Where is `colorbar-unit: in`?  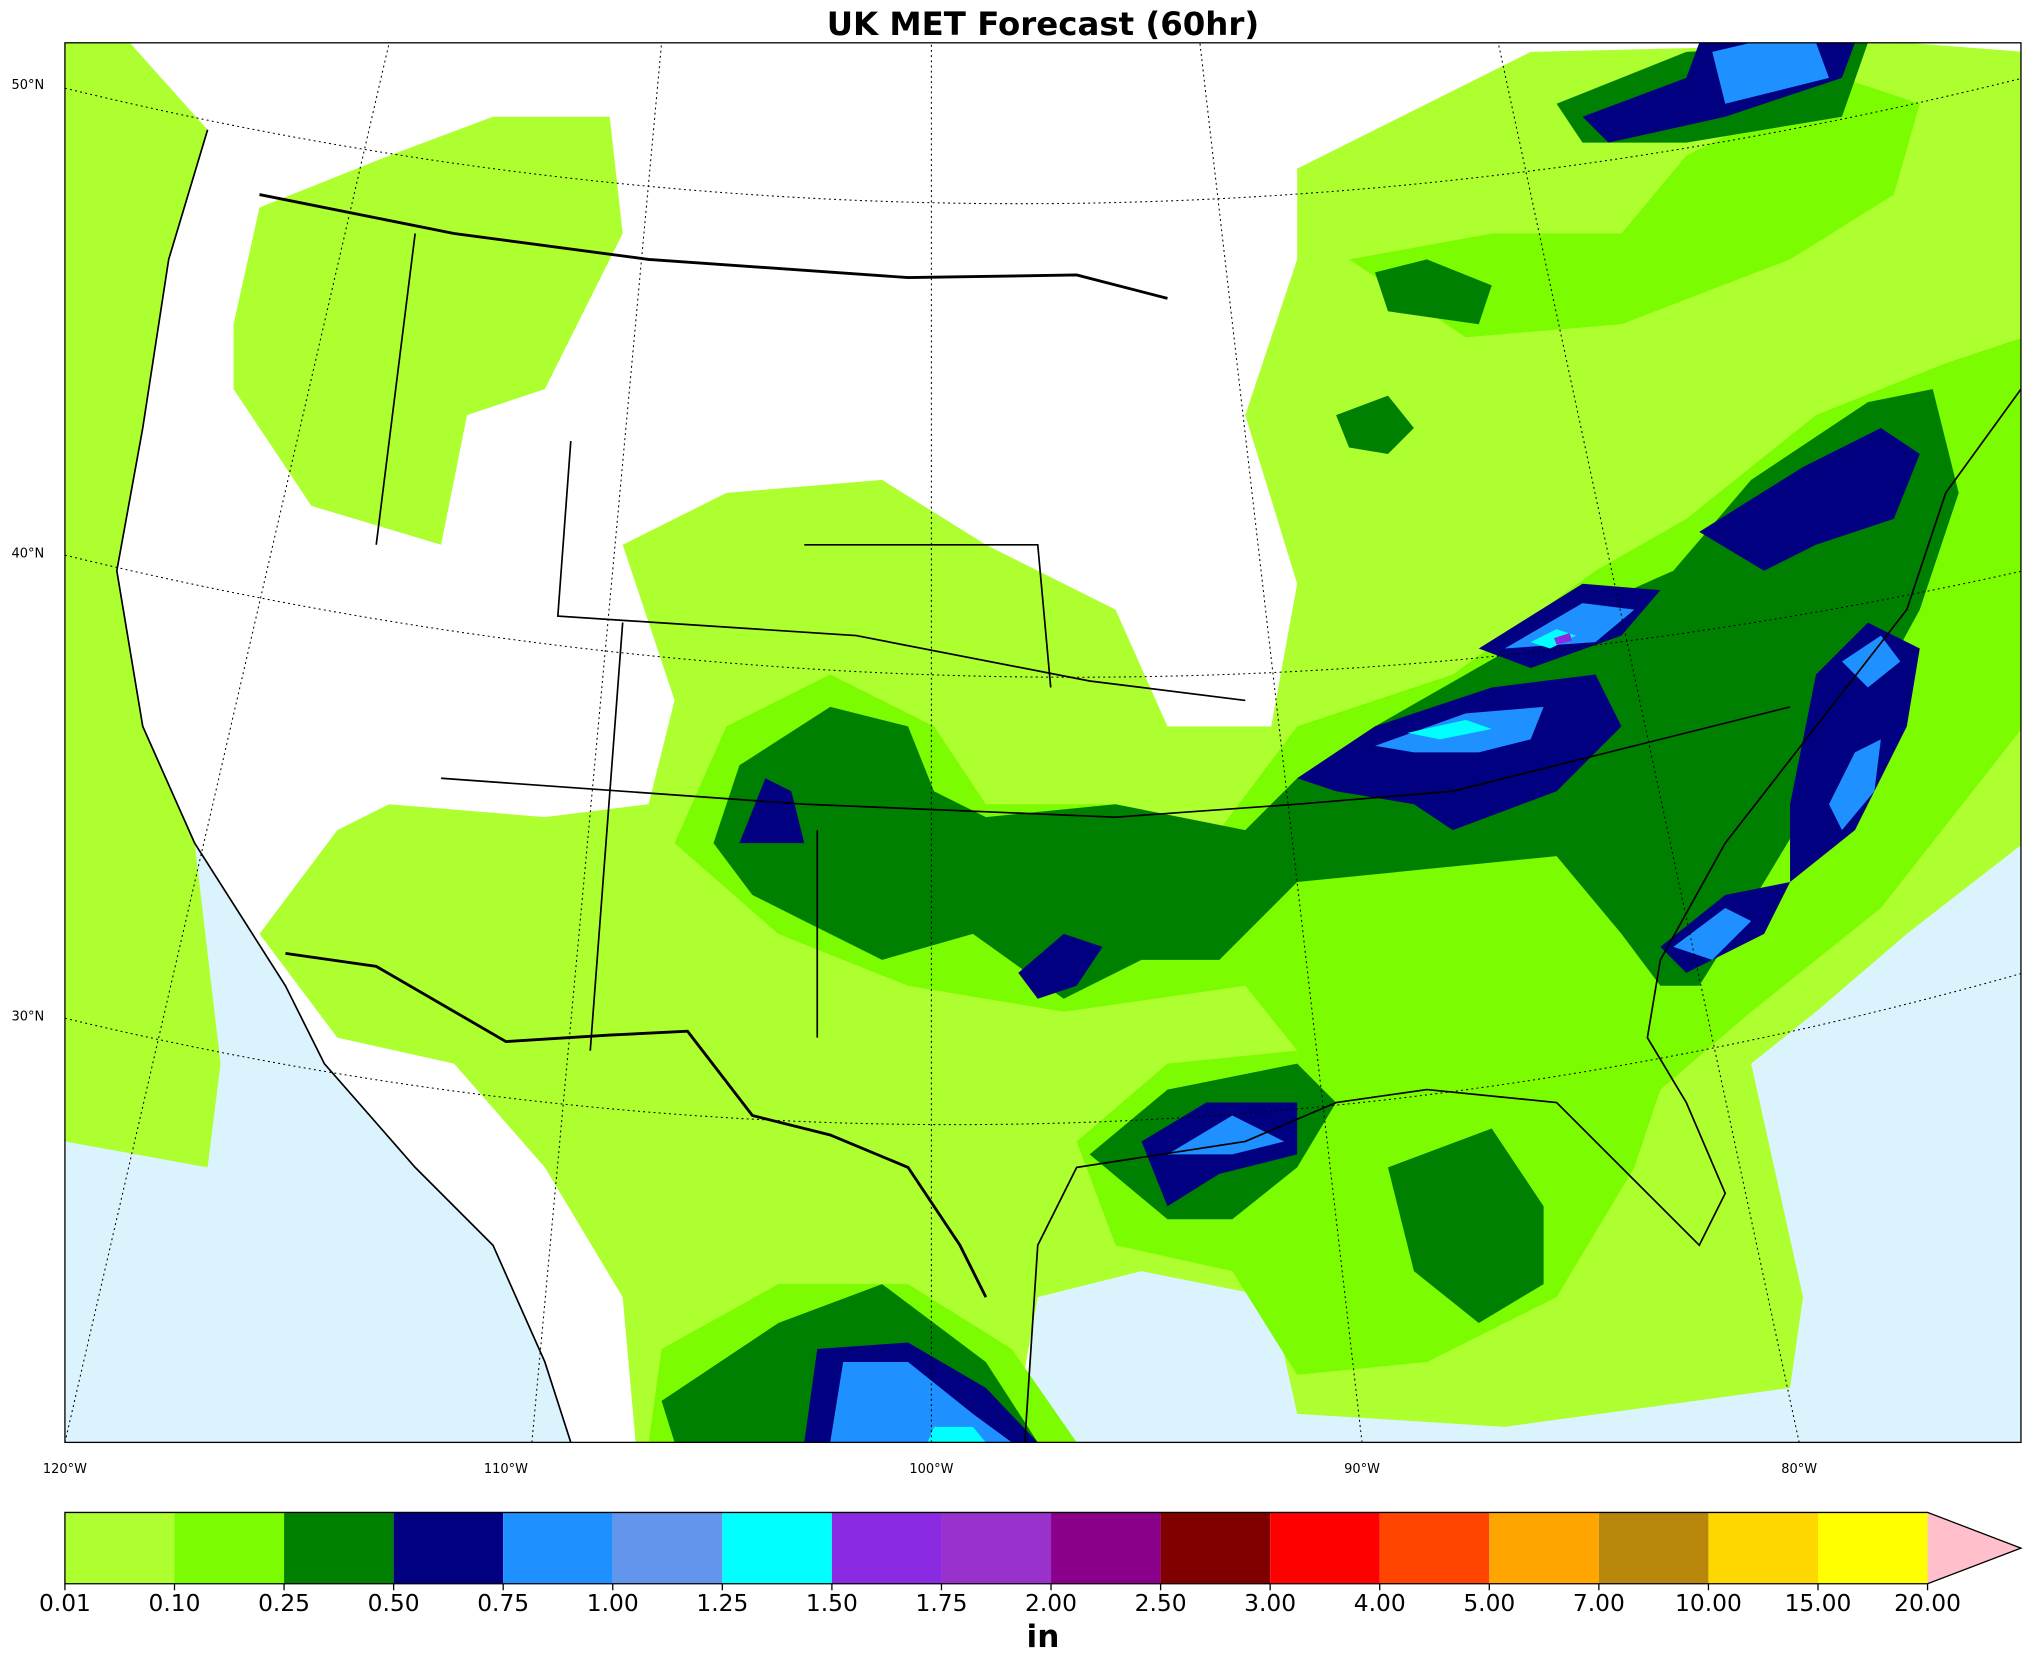
colorbar-unit: in is located at coordinates (1043, 1637).